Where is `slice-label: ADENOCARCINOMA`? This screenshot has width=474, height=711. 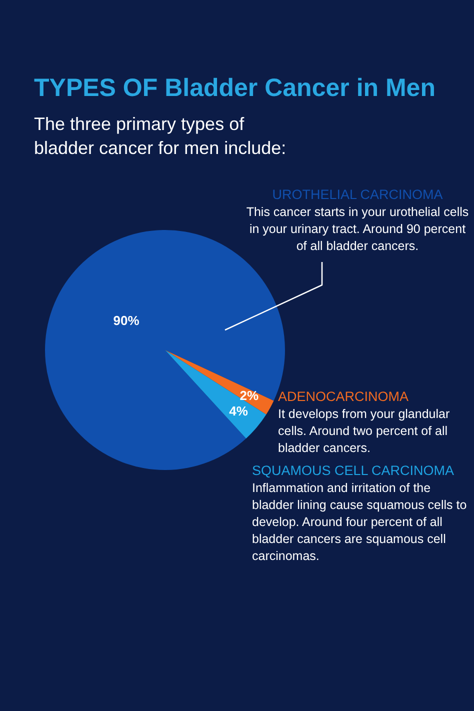 slice-label: ADENOCARCINOMA is located at coordinates (343, 396).